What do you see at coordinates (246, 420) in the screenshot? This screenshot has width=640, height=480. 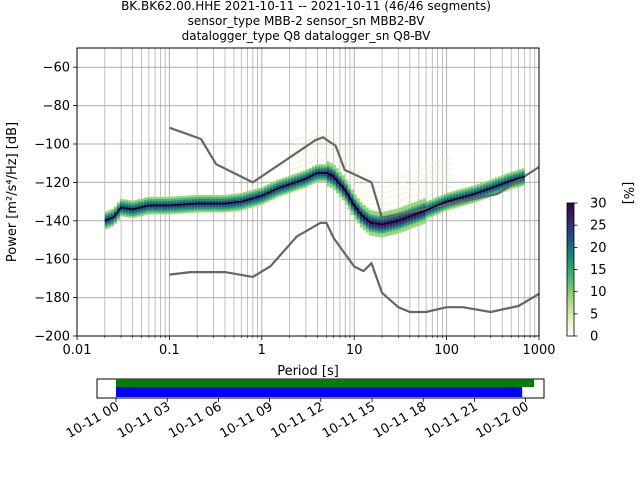 I see `time-tick-label: 10-11 09` at bounding box center [246, 420].